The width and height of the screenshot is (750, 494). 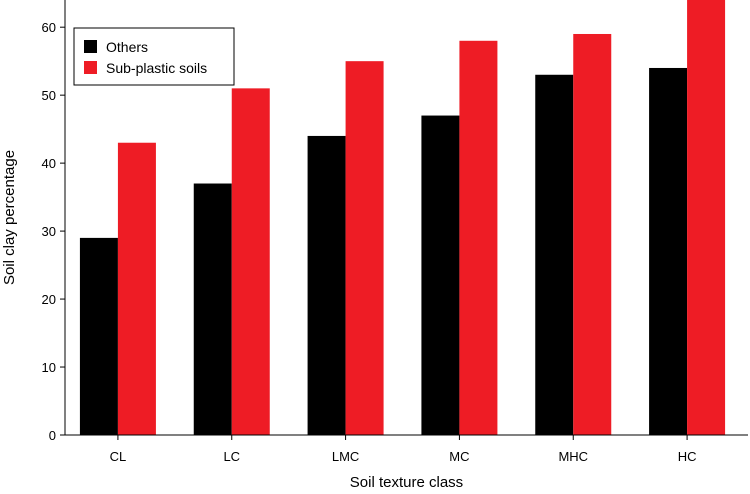 What do you see at coordinates (326, 285) in the screenshot?
I see `bar-lmc-others` at bounding box center [326, 285].